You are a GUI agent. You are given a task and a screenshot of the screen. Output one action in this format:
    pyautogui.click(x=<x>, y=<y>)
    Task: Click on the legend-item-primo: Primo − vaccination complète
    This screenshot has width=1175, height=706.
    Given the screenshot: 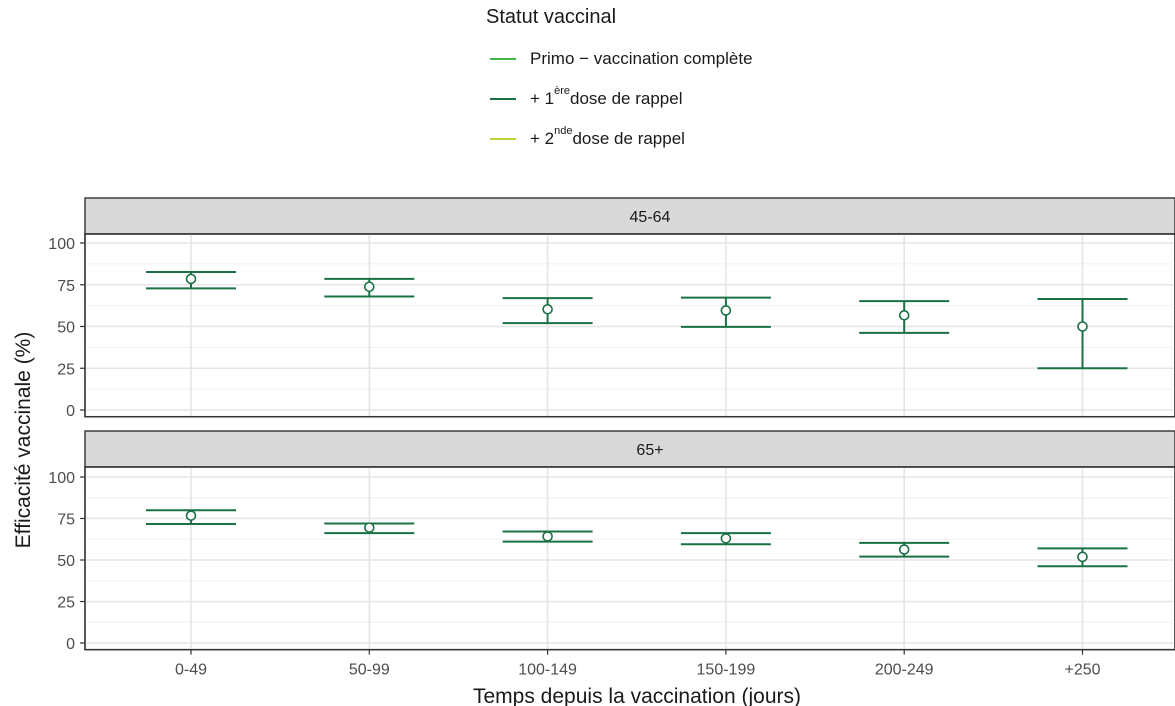 What is the action you would take?
    pyautogui.click(x=696, y=59)
    